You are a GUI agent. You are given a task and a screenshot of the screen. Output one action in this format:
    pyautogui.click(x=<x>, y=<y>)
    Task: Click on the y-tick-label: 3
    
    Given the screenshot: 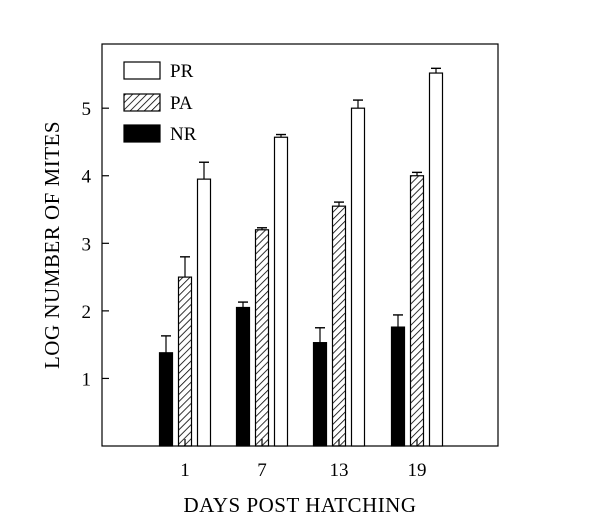 What is the action you would take?
    pyautogui.click(x=87, y=244)
    